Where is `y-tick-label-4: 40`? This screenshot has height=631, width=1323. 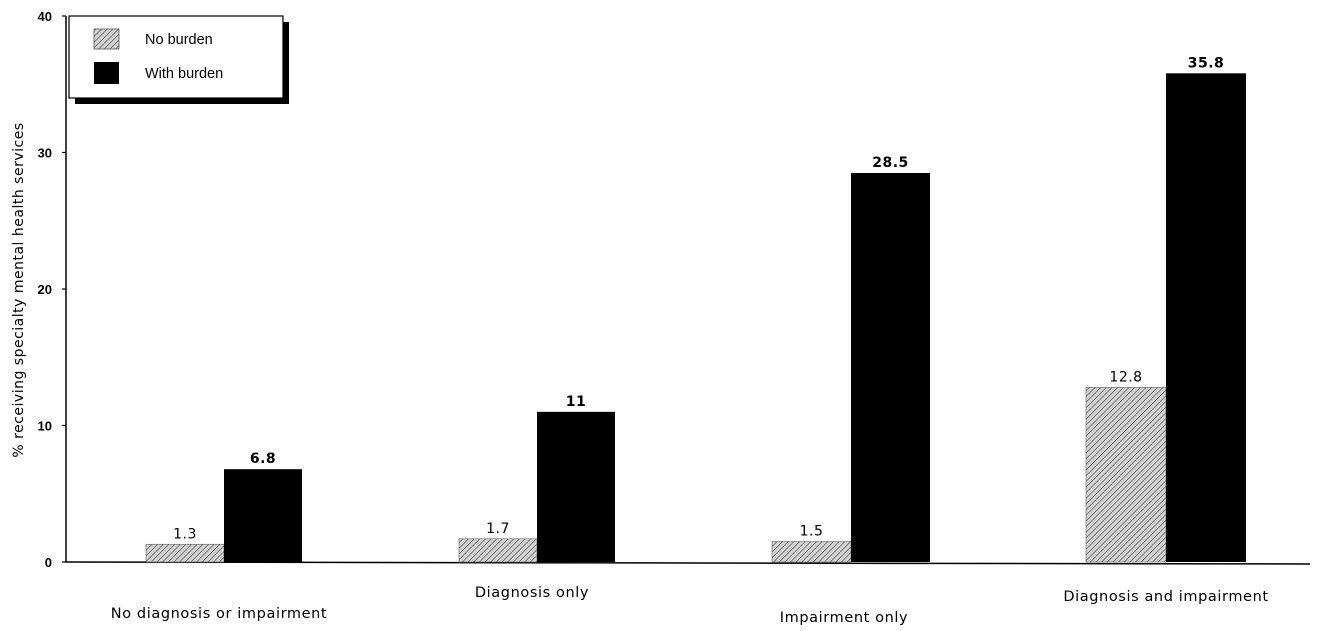 y-tick-label-4: 40 is located at coordinates (45, 16).